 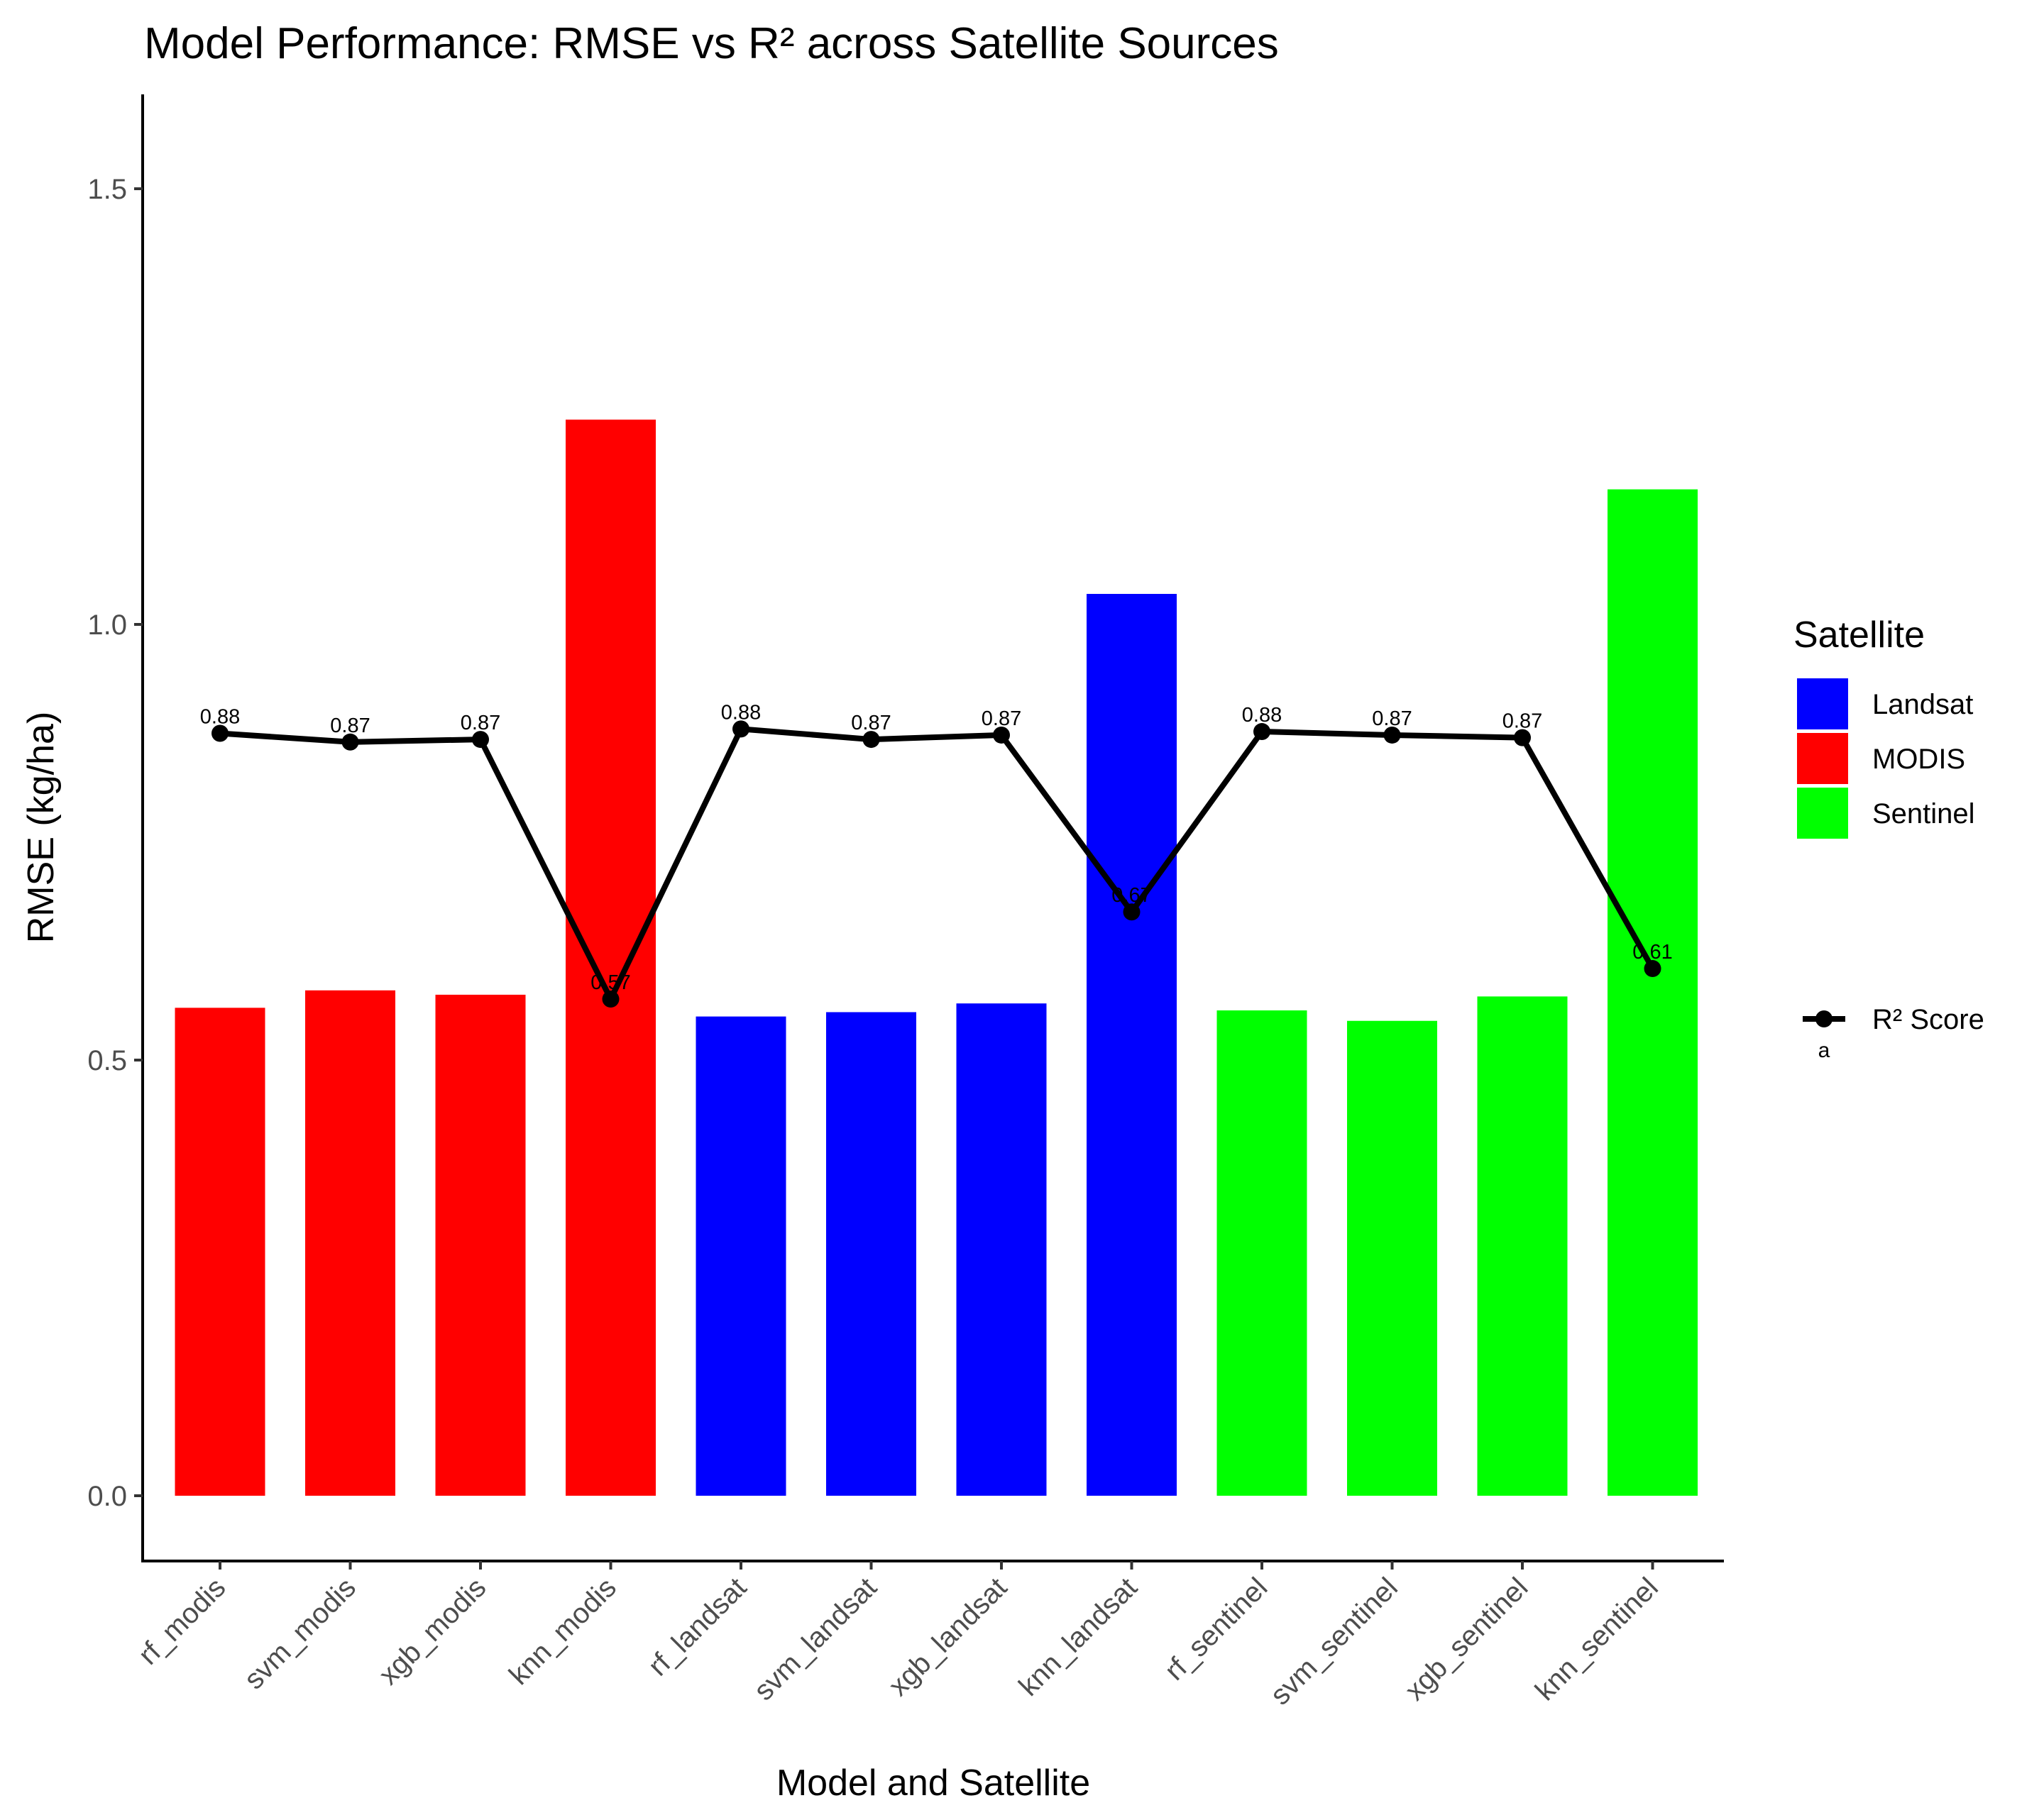 What do you see at coordinates (220, 717) in the screenshot?
I see `r2-label-rf_modis: 0.88` at bounding box center [220, 717].